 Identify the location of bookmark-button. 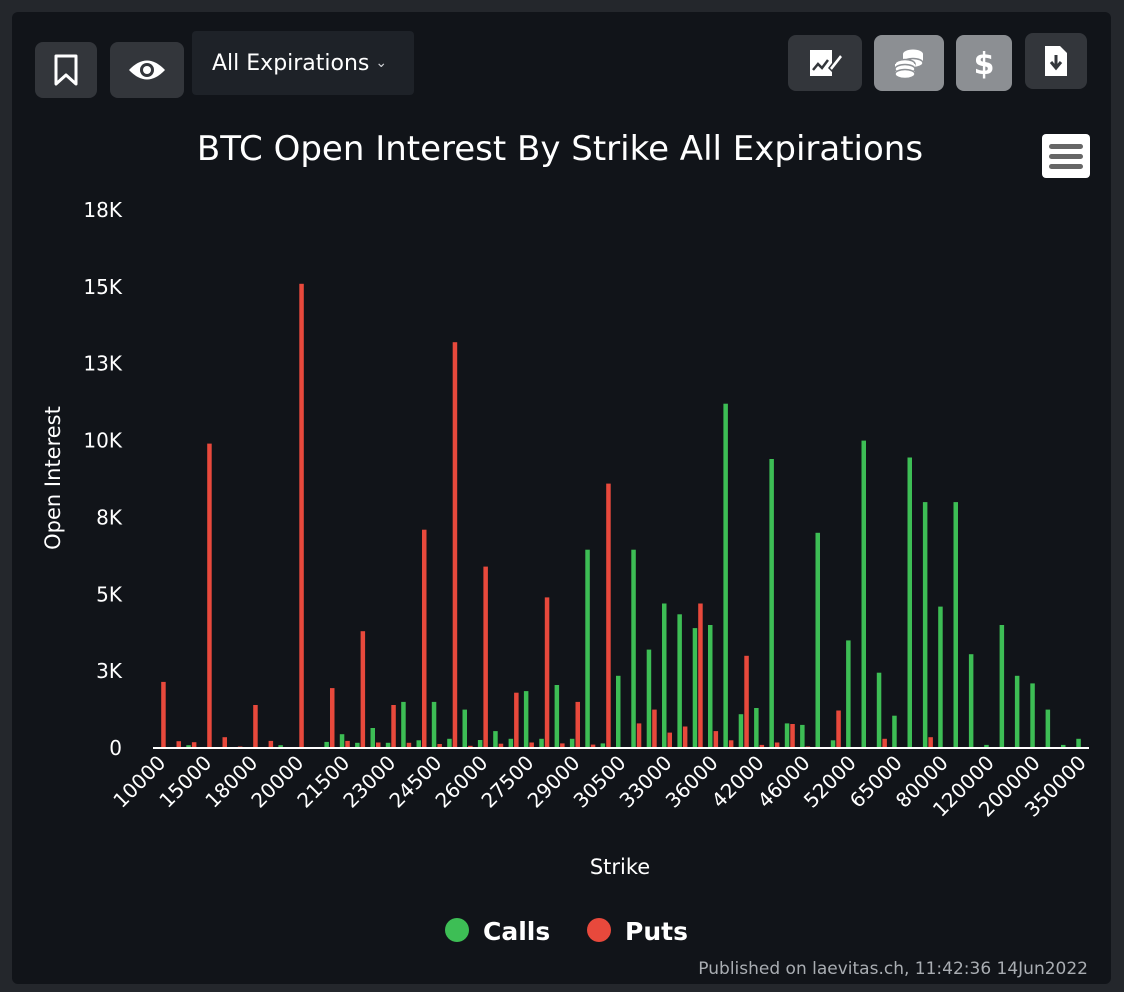
(66, 70).